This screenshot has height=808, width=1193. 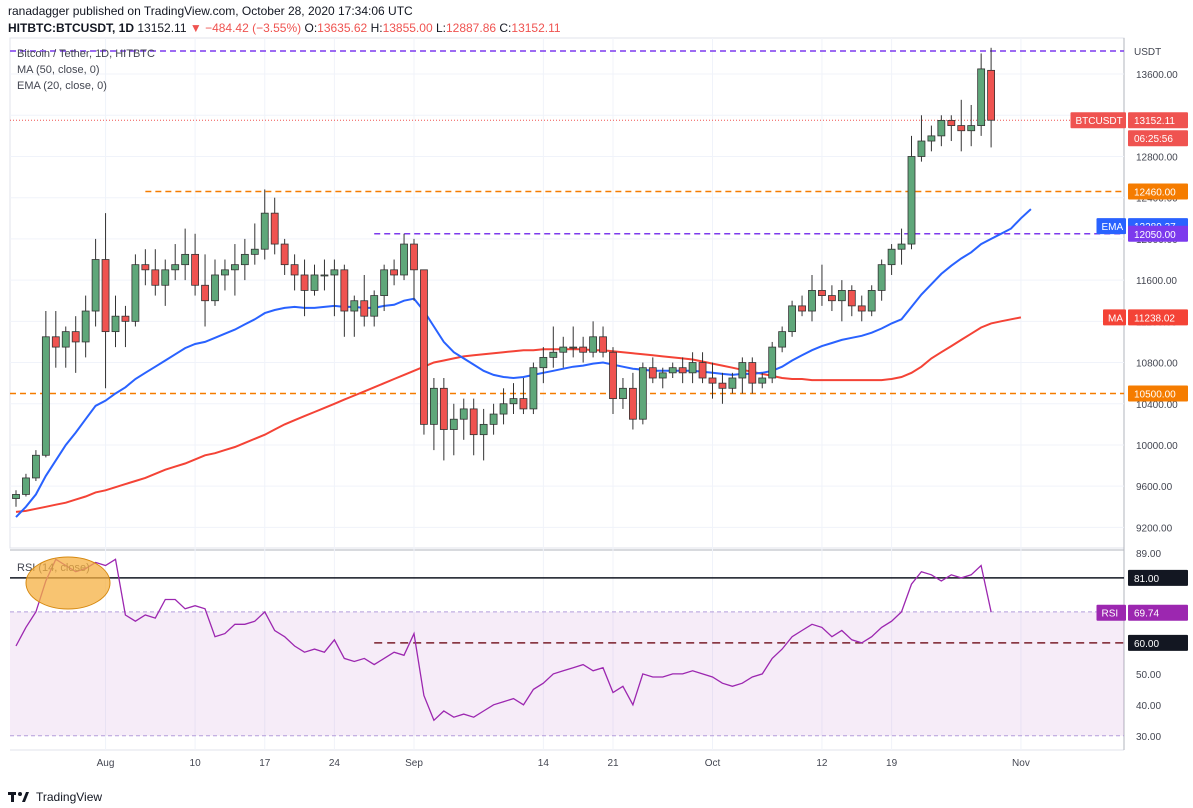 I want to click on countdown-badge-text: 06:25:56, so click(x=1153, y=139).